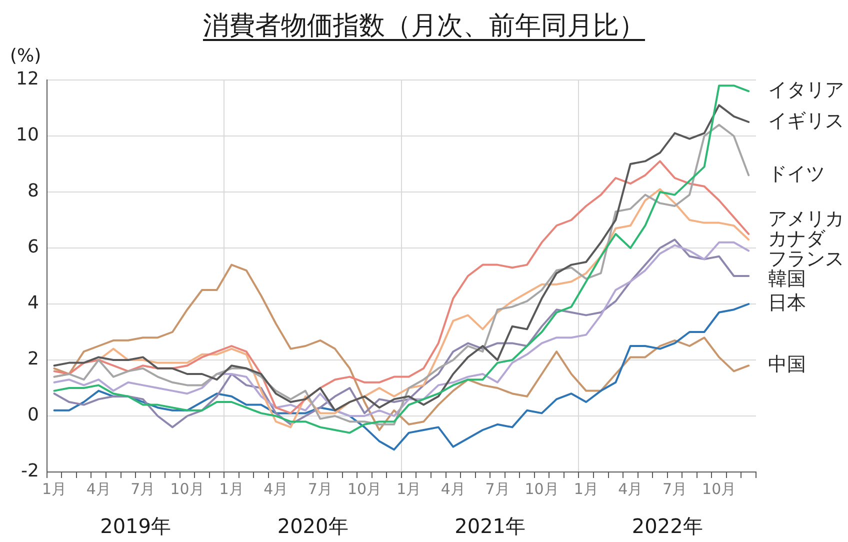 The height and width of the screenshot is (542, 848). Describe the element at coordinates (135, 526) in the screenshot. I see `text: 2019年` at that location.